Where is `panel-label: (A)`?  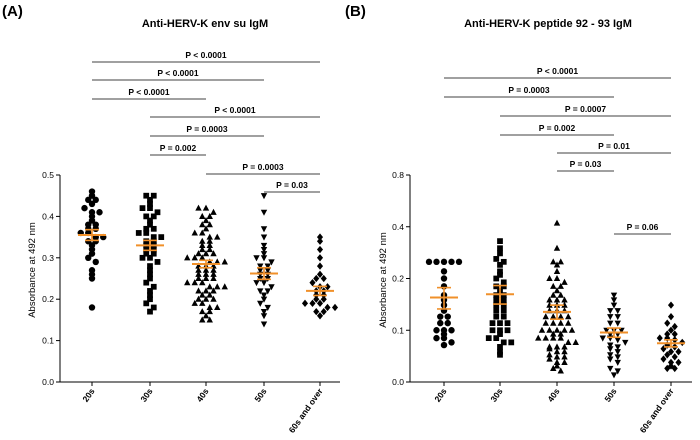 panel-label: (A) is located at coordinates (12, 11).